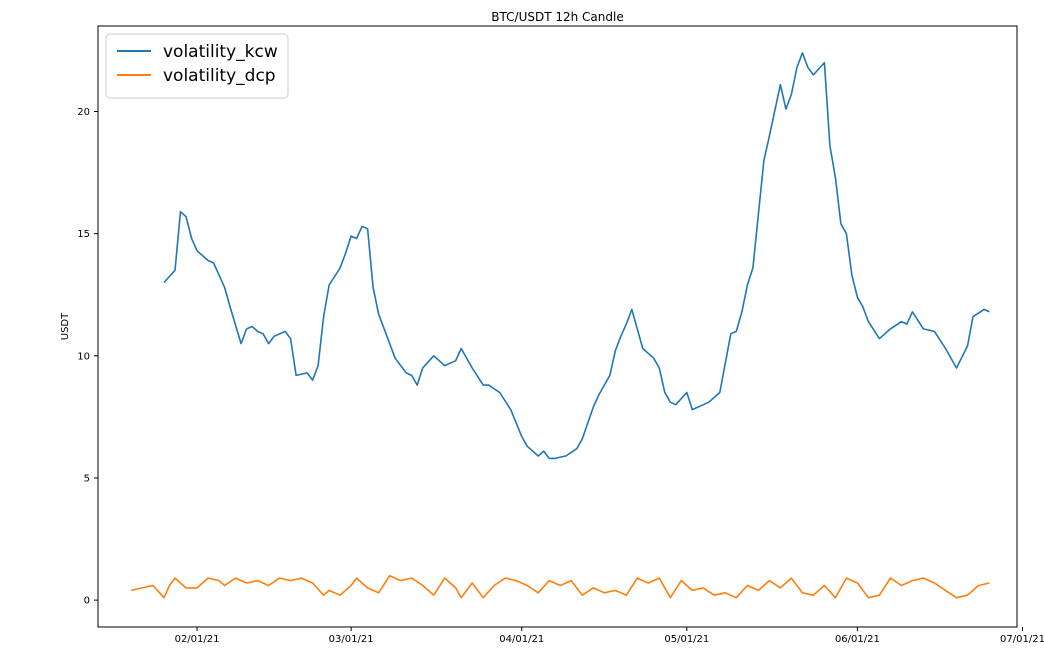 The width and height of the screenshot is (1044, 651). Describe the element at coordinates (83, 234) in the screenshot. I see `y-tick-label: 15` at that location.